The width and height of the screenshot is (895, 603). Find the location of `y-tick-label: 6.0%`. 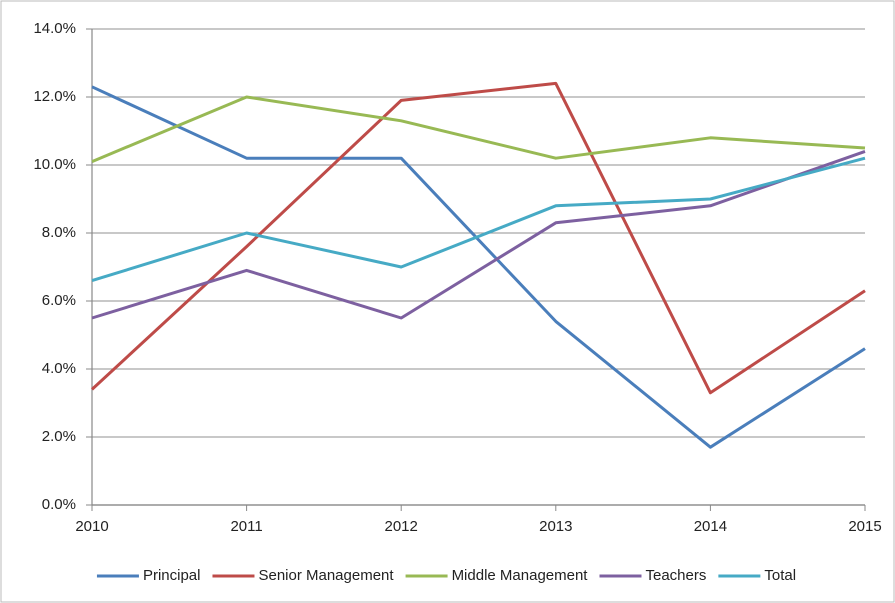

y-tick-label: 6.0% is located at coordinates (59, 300).